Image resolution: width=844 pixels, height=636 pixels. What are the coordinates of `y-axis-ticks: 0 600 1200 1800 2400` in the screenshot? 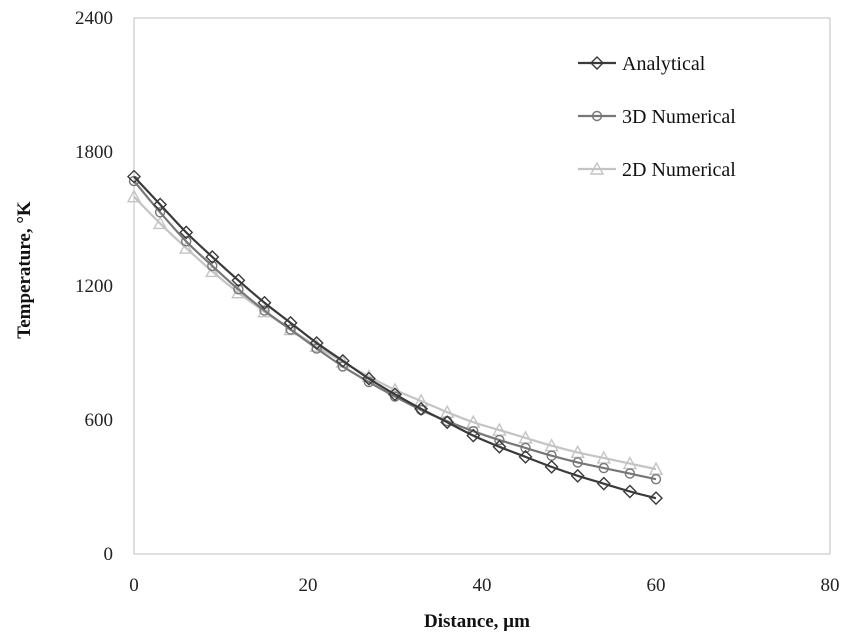 It's located at (94, 286).